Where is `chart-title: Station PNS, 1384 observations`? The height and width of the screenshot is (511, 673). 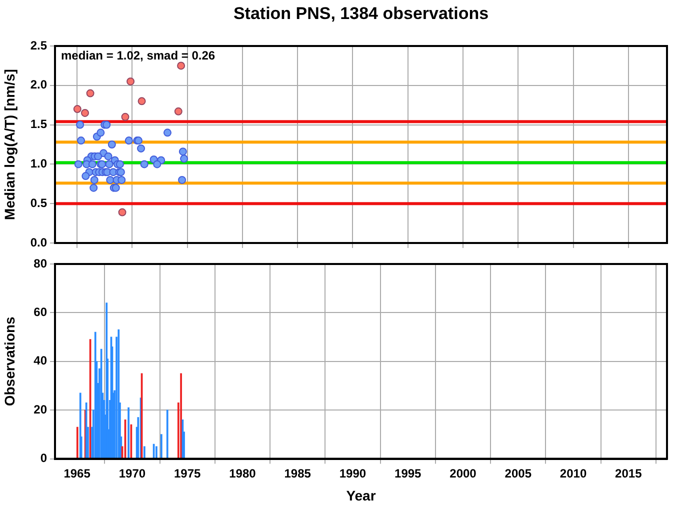
chart-title: Station PNS, 1384 observations is located at coordinates (361, 14).